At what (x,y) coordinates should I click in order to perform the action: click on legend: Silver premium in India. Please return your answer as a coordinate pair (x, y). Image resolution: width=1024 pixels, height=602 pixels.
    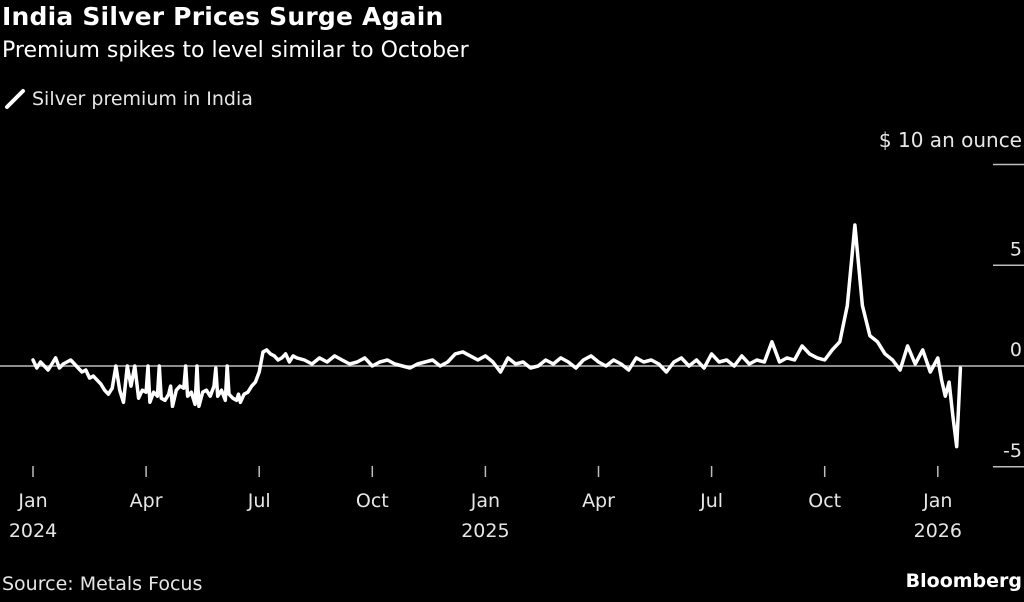
    Looking at the image, I should click on (128, 99).